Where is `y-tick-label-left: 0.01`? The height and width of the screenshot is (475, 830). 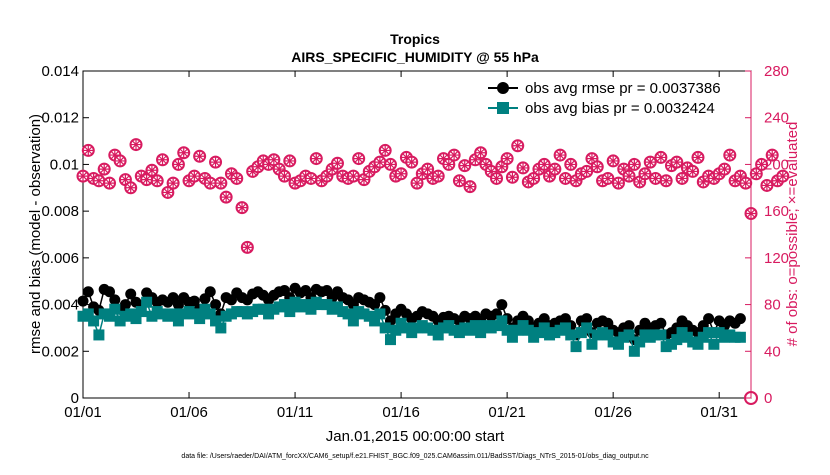 y-tick-label-left: 0.01 is located at coordinates (64, 164).